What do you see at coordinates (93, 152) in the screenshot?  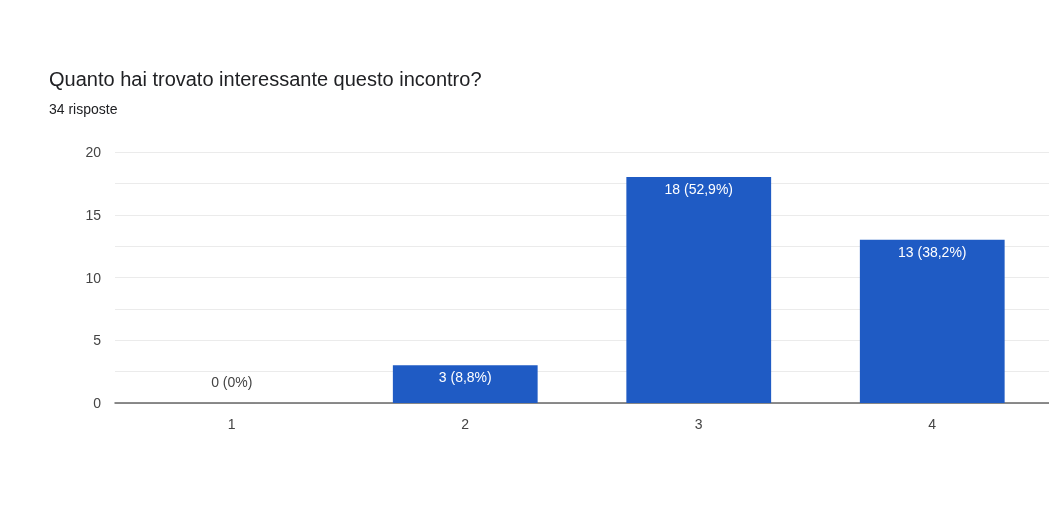 I see `y-tick-label: 20` at bounding box center [93, 152].